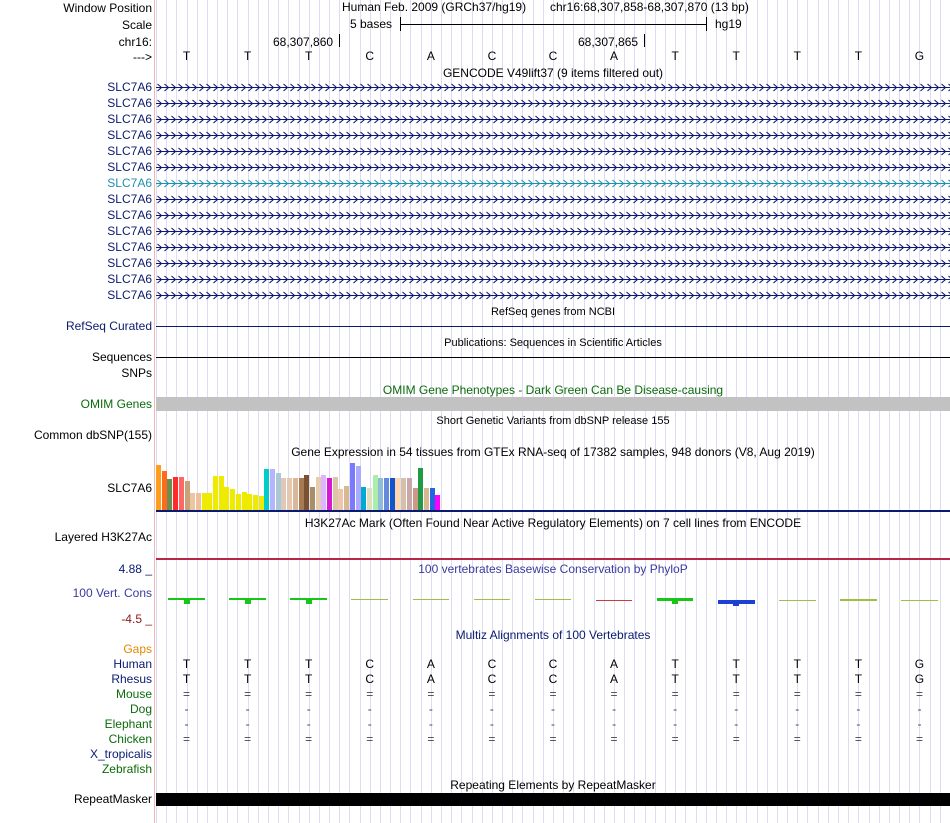 The width and height of the screenshot is (950, 823). Describe the element at coordinates (129, 488) in the screenshot. I see `gtex-label: SLC7A6` at that location.